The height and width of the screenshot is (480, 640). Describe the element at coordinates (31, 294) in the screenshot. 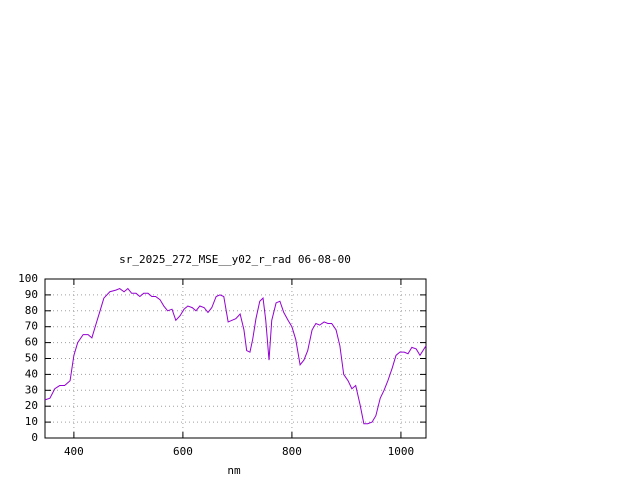

I see `y-tick-label: 90` at that location.